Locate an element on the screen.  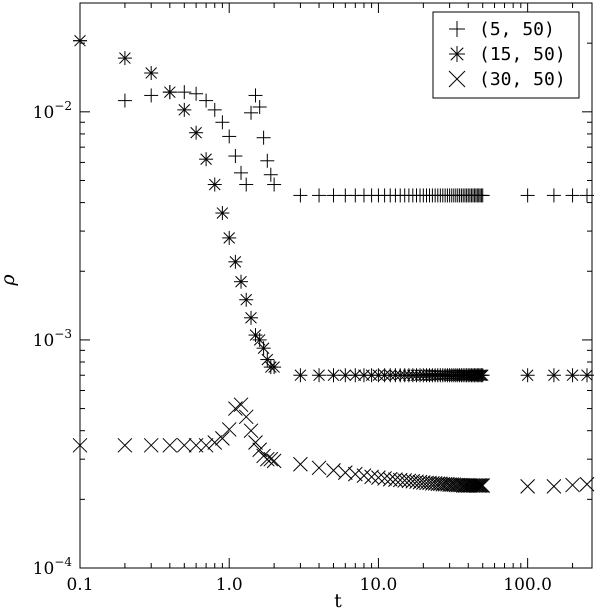
y-tick-label: 10⁻² is located at coordinates (52, 111).